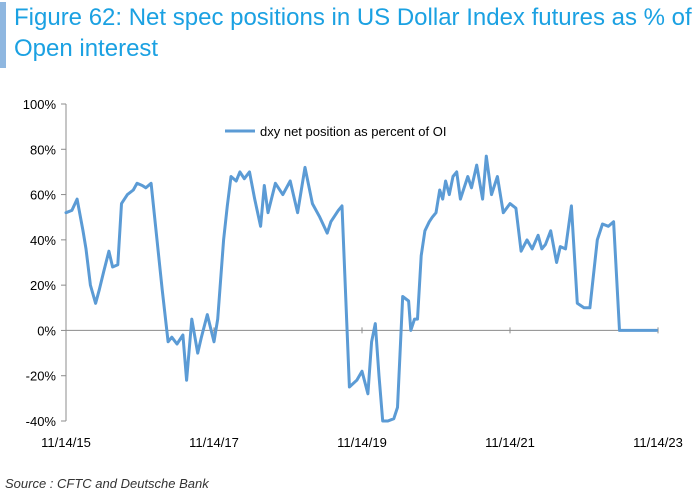  Describe the element at coordinates (43, 285) in the screenshot. I see `y-tick-label: 20%` at that location.